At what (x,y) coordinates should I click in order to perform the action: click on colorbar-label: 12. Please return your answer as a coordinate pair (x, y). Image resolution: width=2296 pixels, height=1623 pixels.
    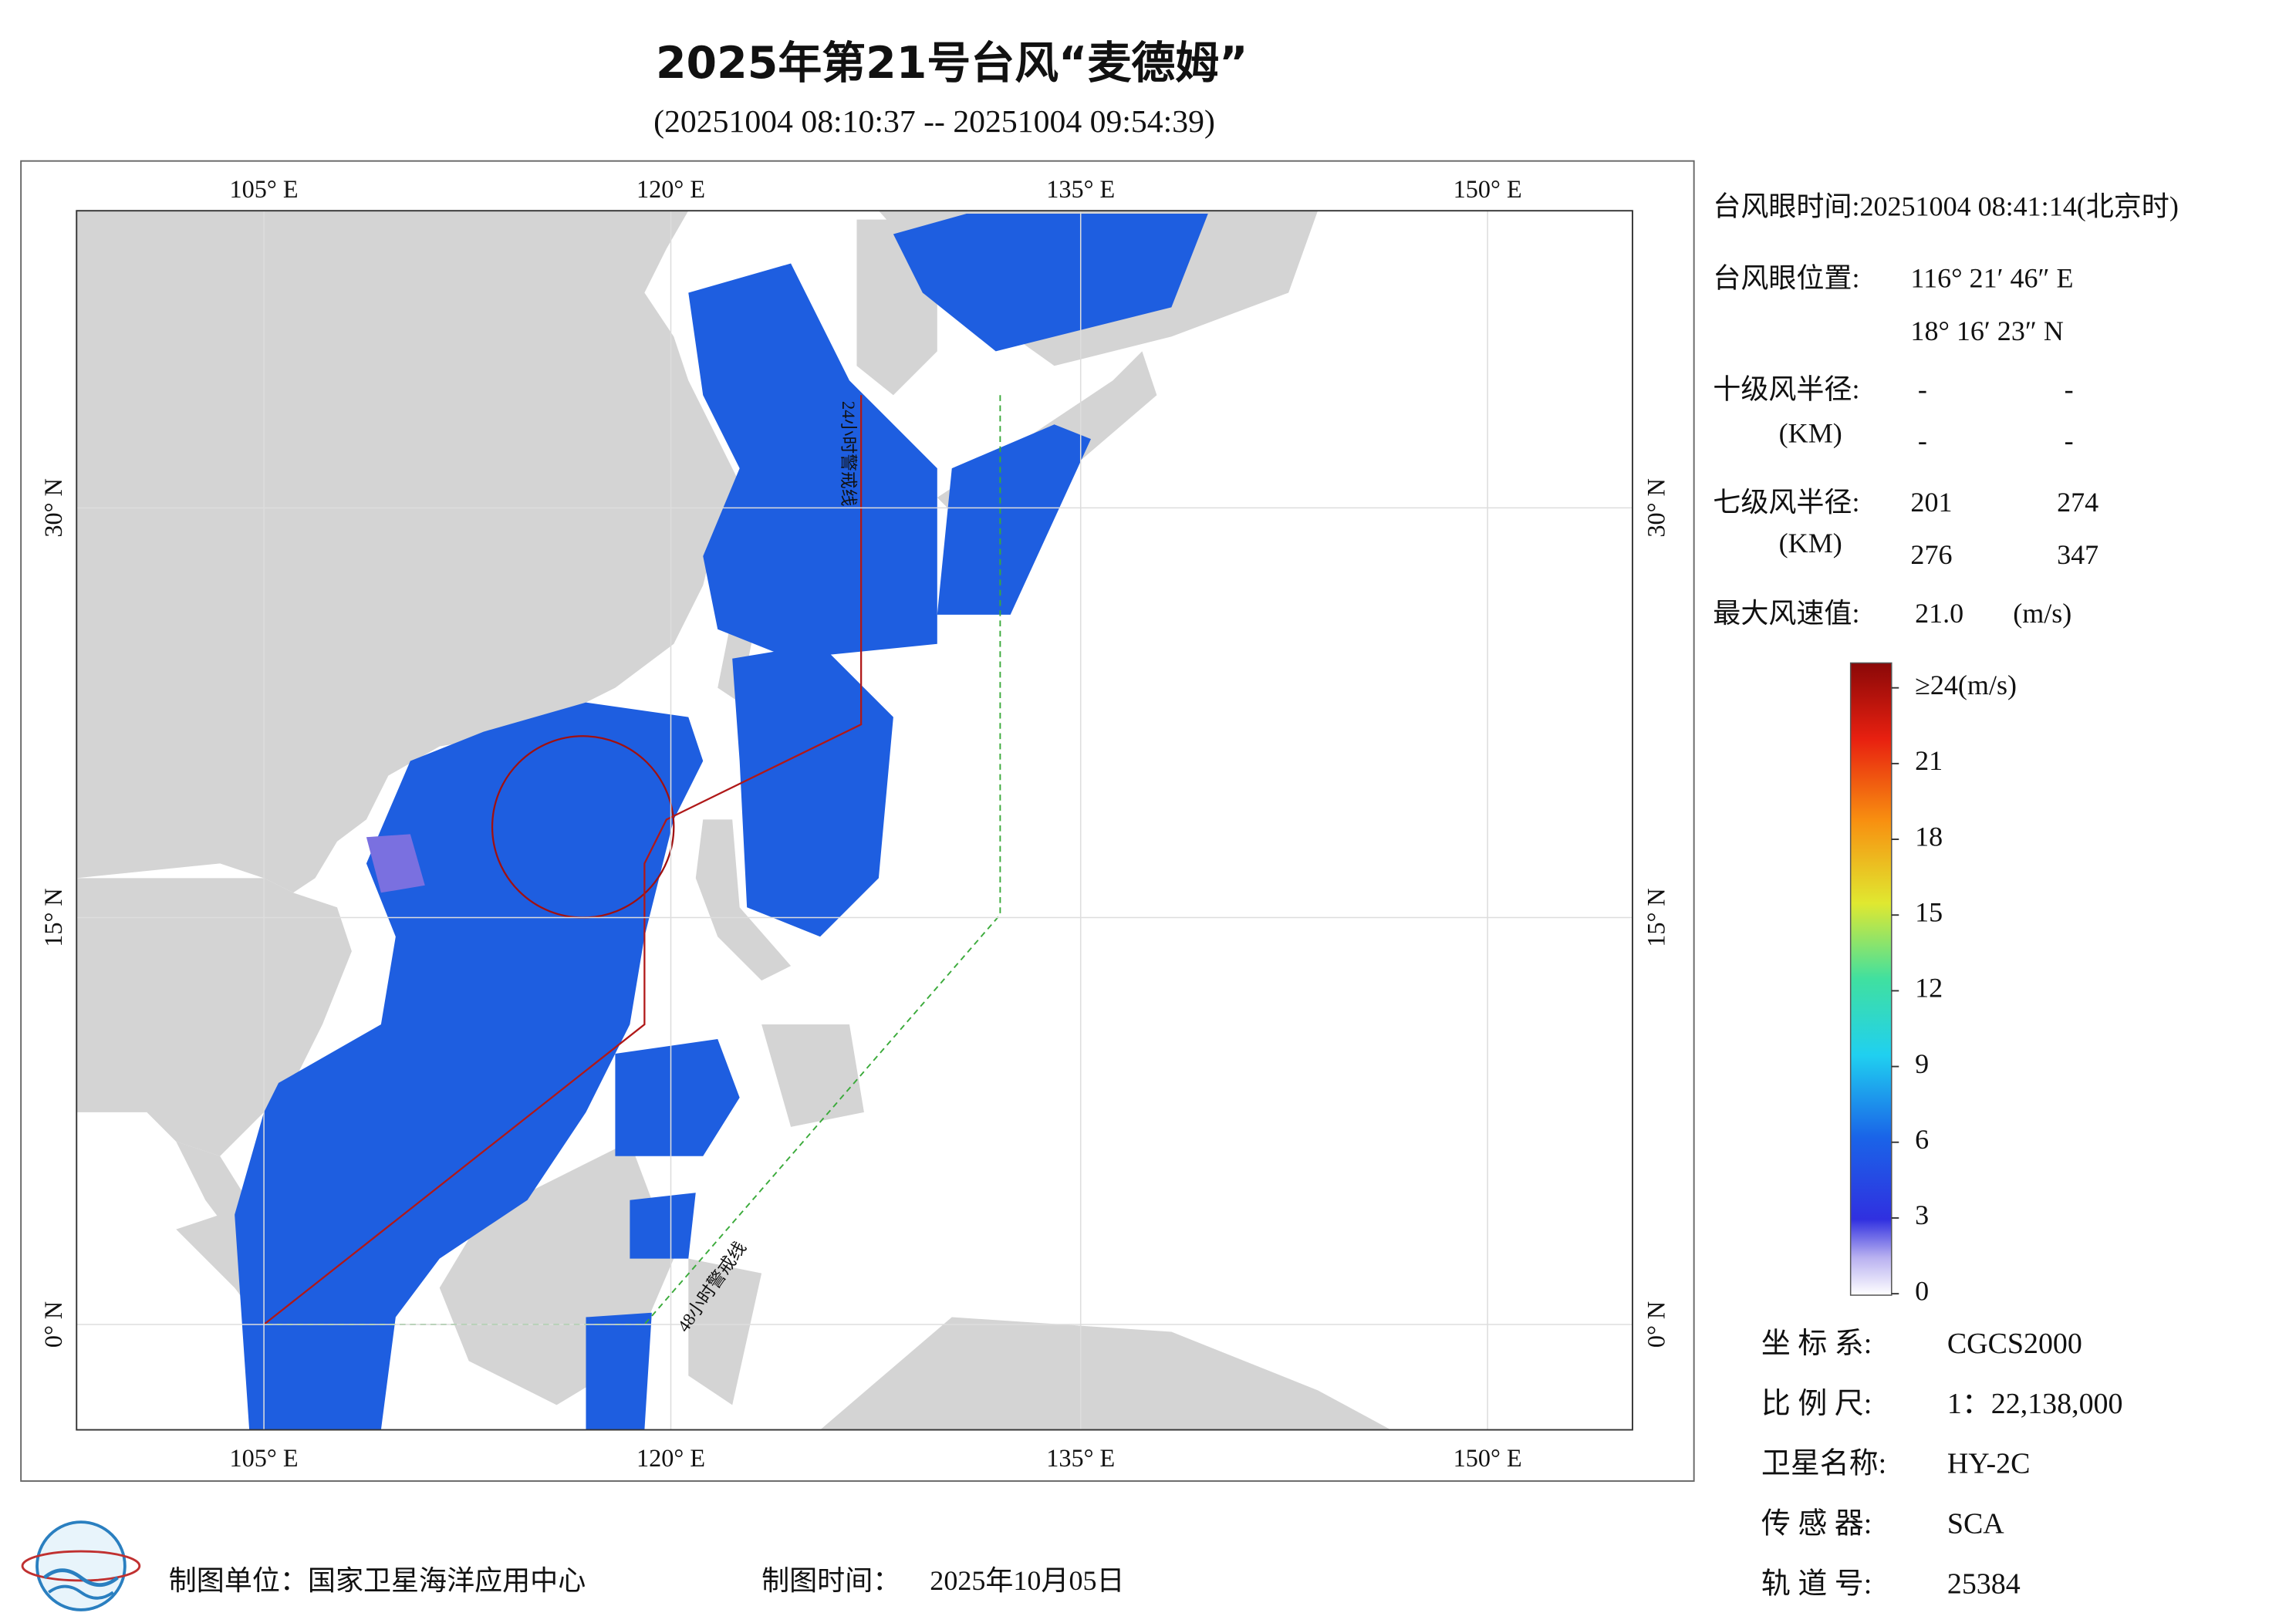
    Looking at the image, I should click on (1929, 988).